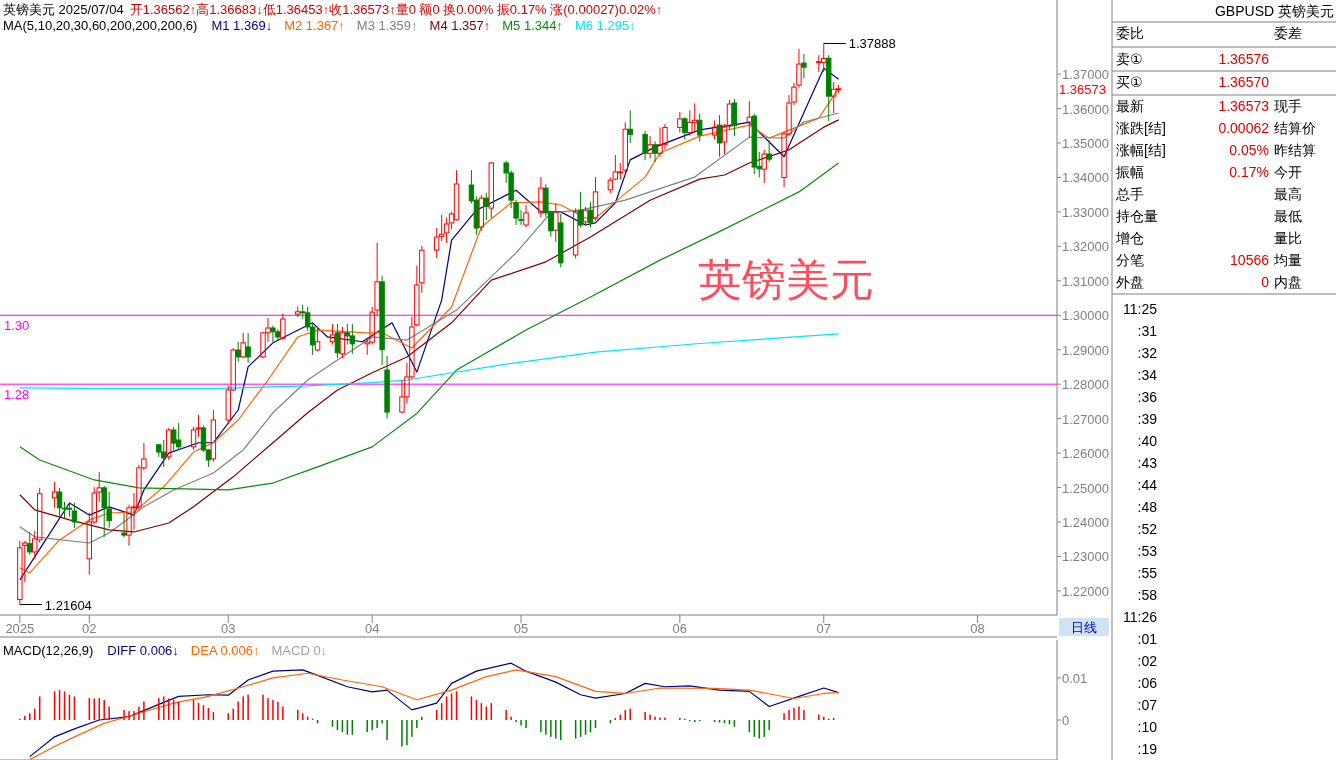 This screenshot has width=1336, height=760. Describe the element at coordinates (1147, 595) in the screenshot. I see `category-label: :58` at that location.